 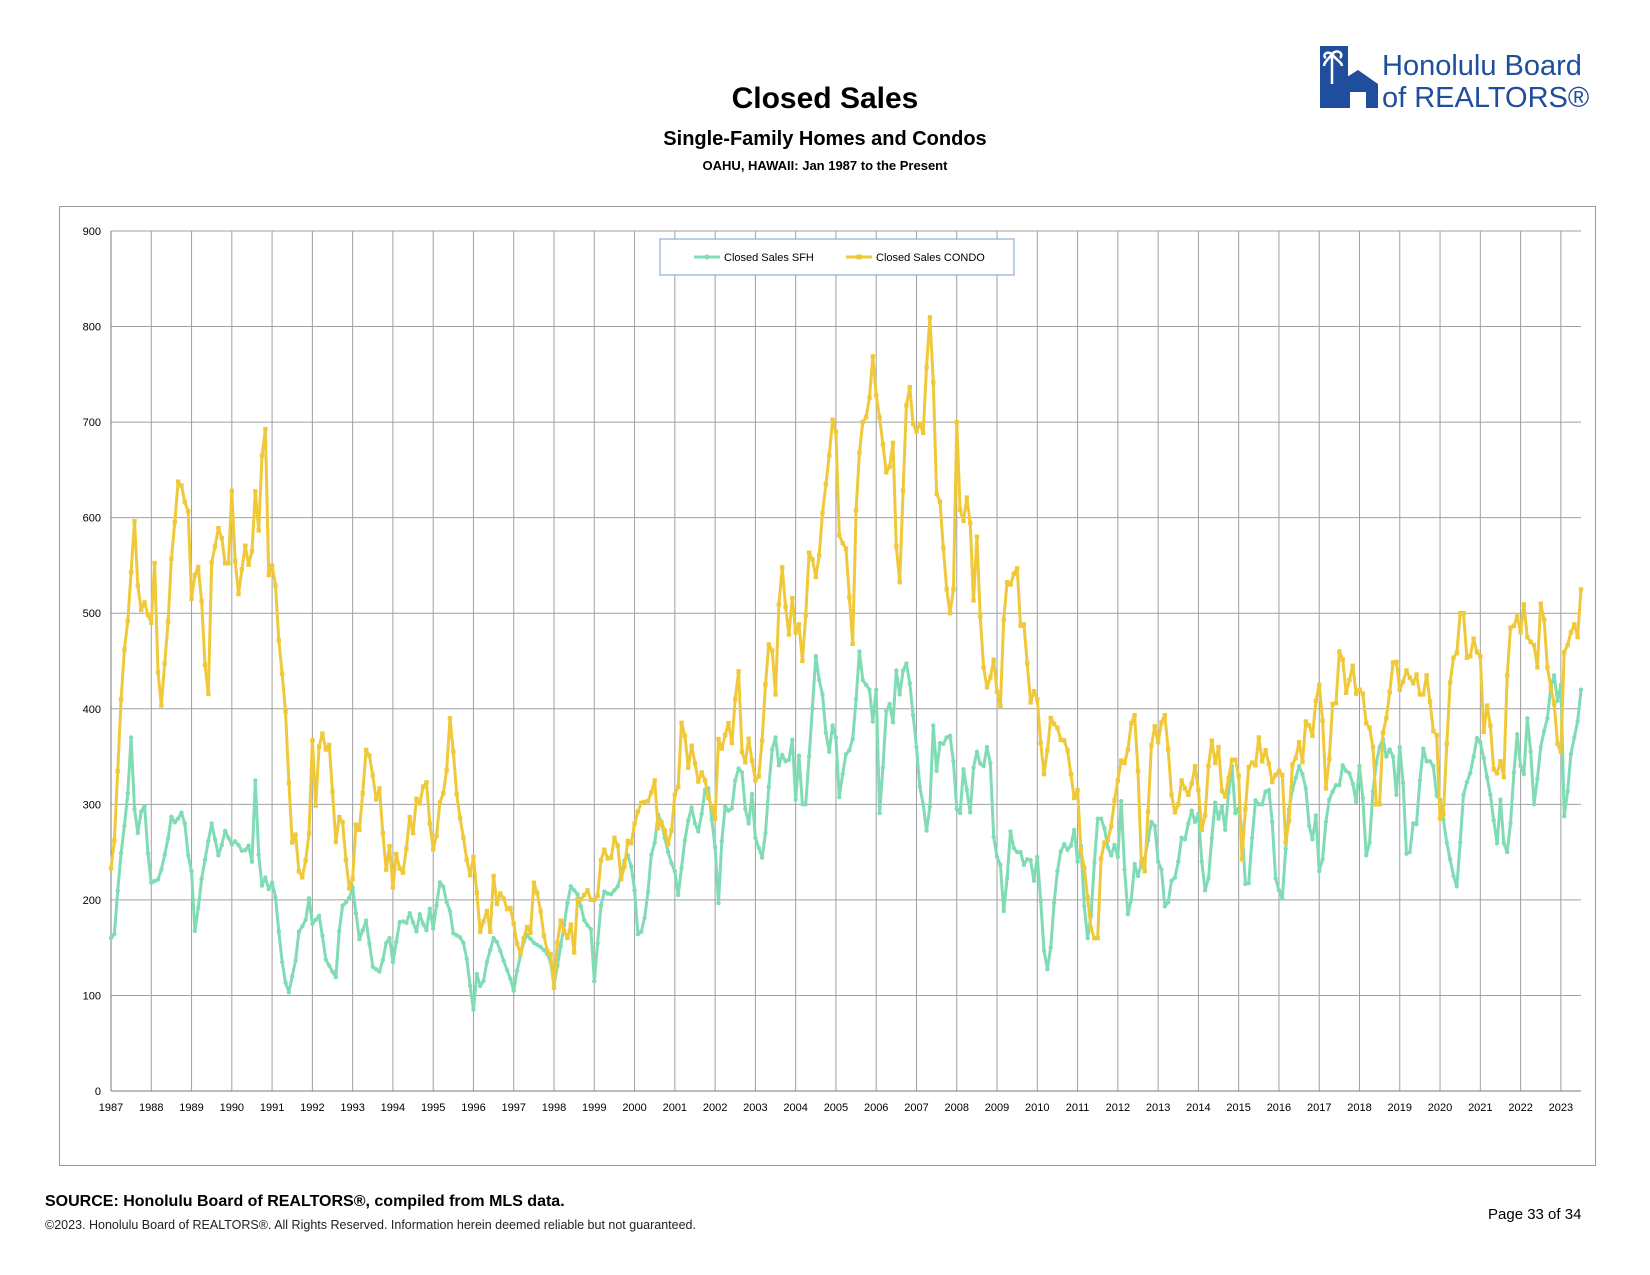 I want to click on x-tick-label: 2004, so click(x=795, y=1108).